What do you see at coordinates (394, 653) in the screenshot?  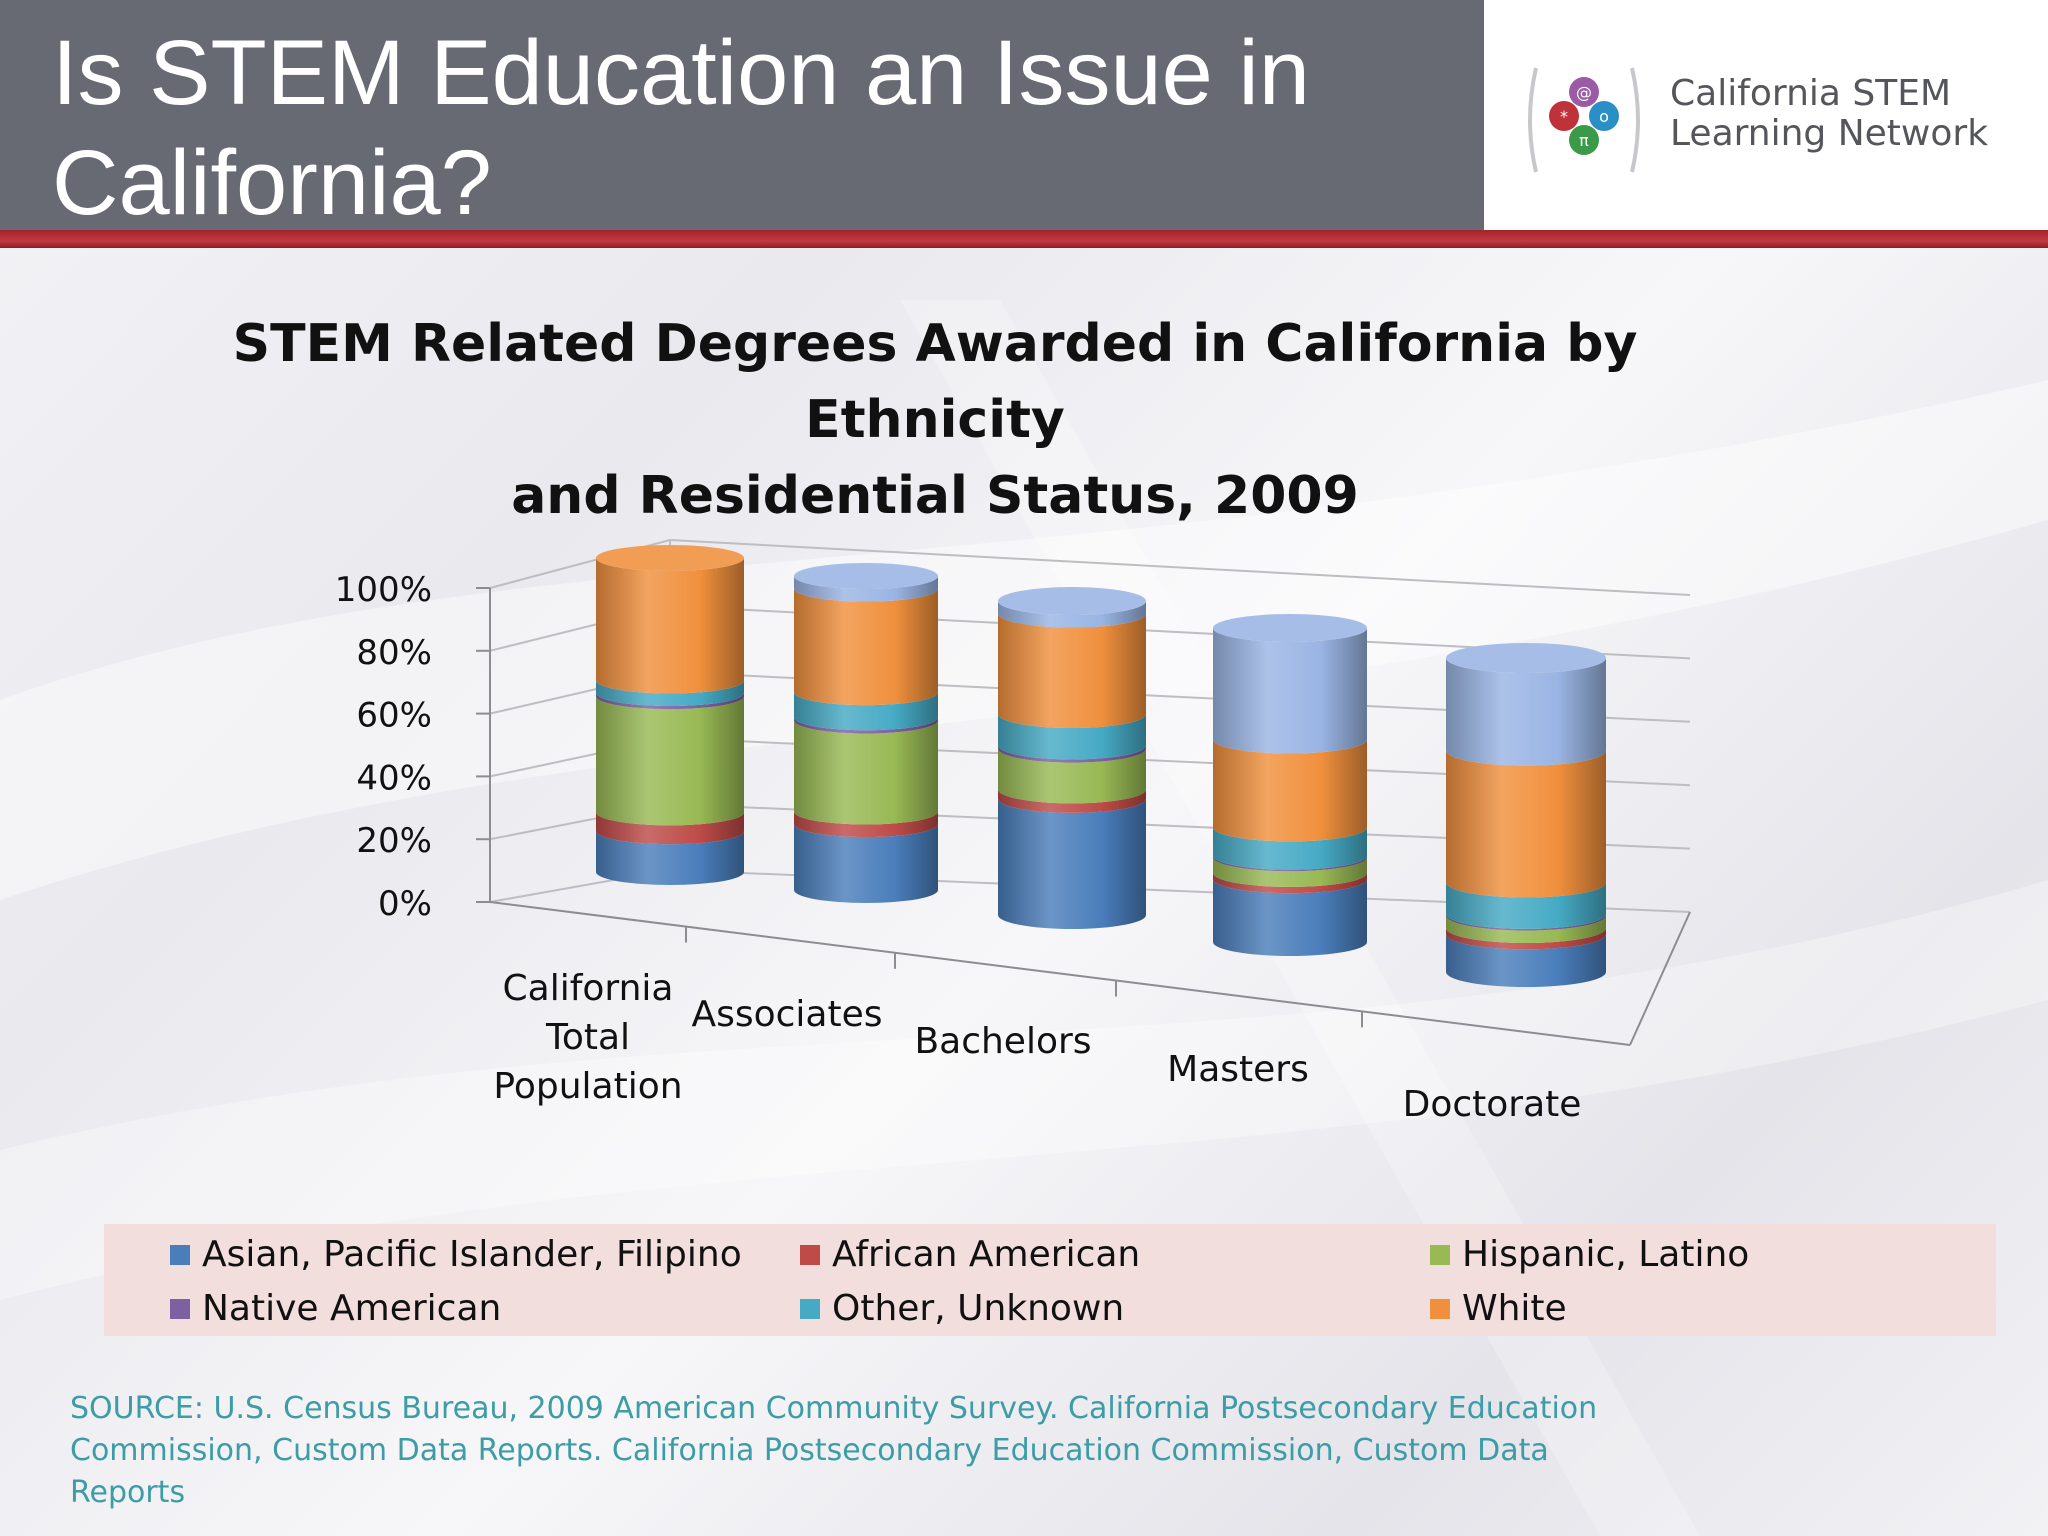 I see `y-tick-label: 80%` at bounding box center [394, 653].